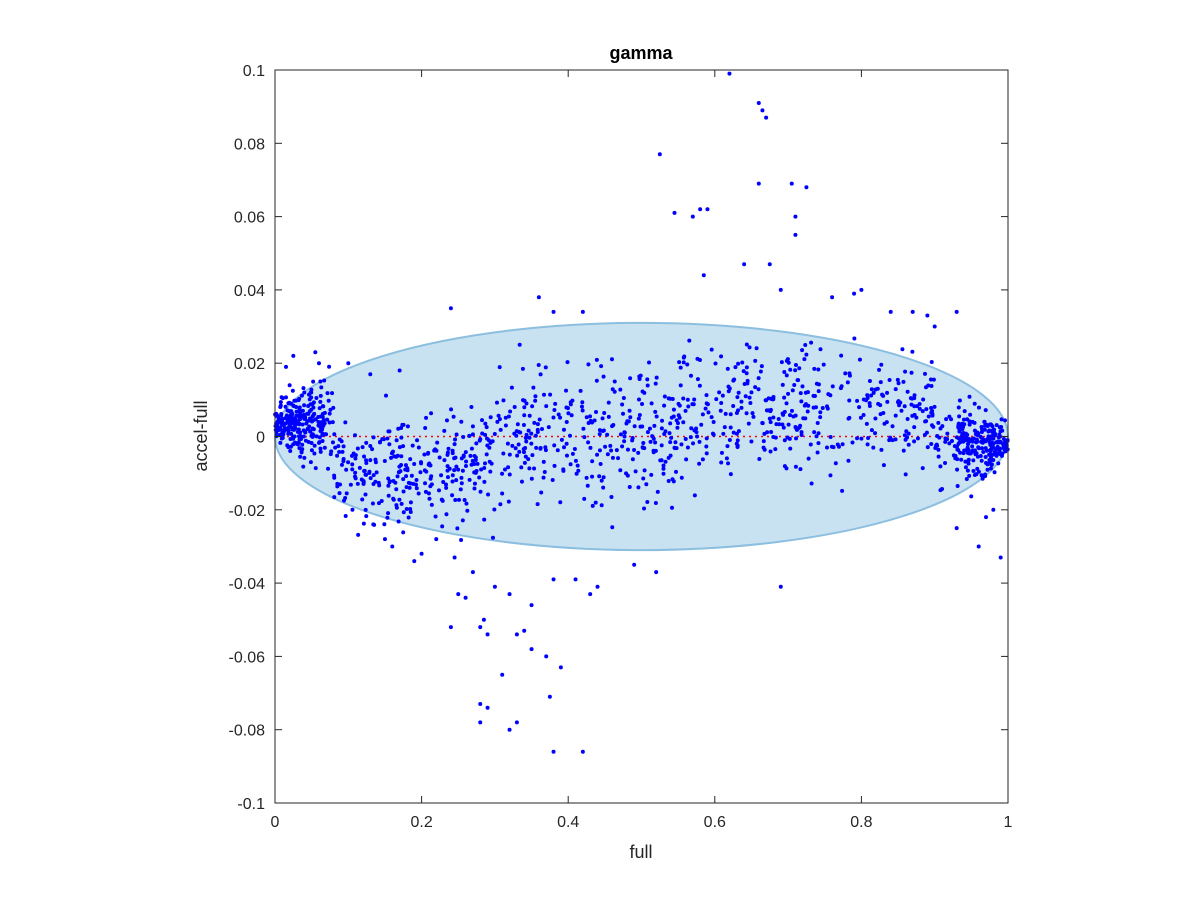 This screenshot has height=900, width=1200. I want to click on x-tick-label: 1, so click(1008, 822).